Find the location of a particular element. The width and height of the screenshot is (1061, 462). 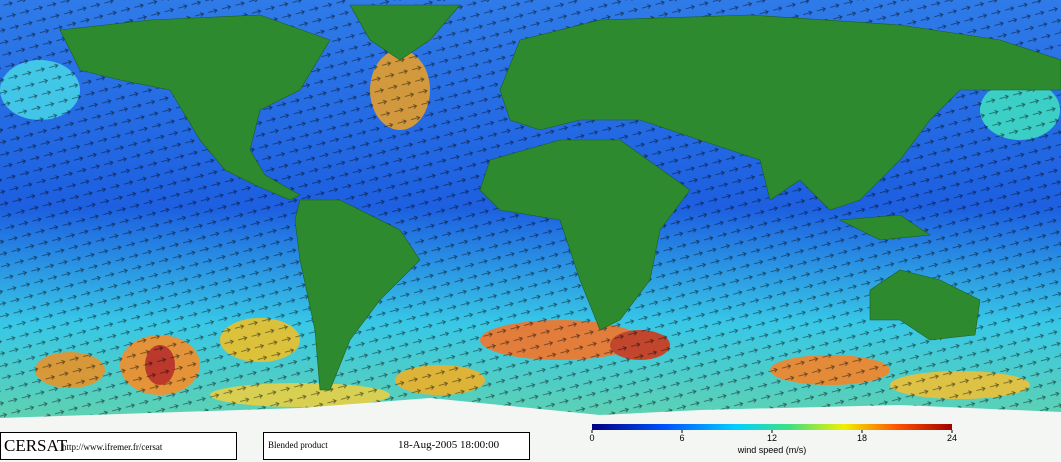

colorbar-tick-label: 12 is located at coordinates (772, 438).